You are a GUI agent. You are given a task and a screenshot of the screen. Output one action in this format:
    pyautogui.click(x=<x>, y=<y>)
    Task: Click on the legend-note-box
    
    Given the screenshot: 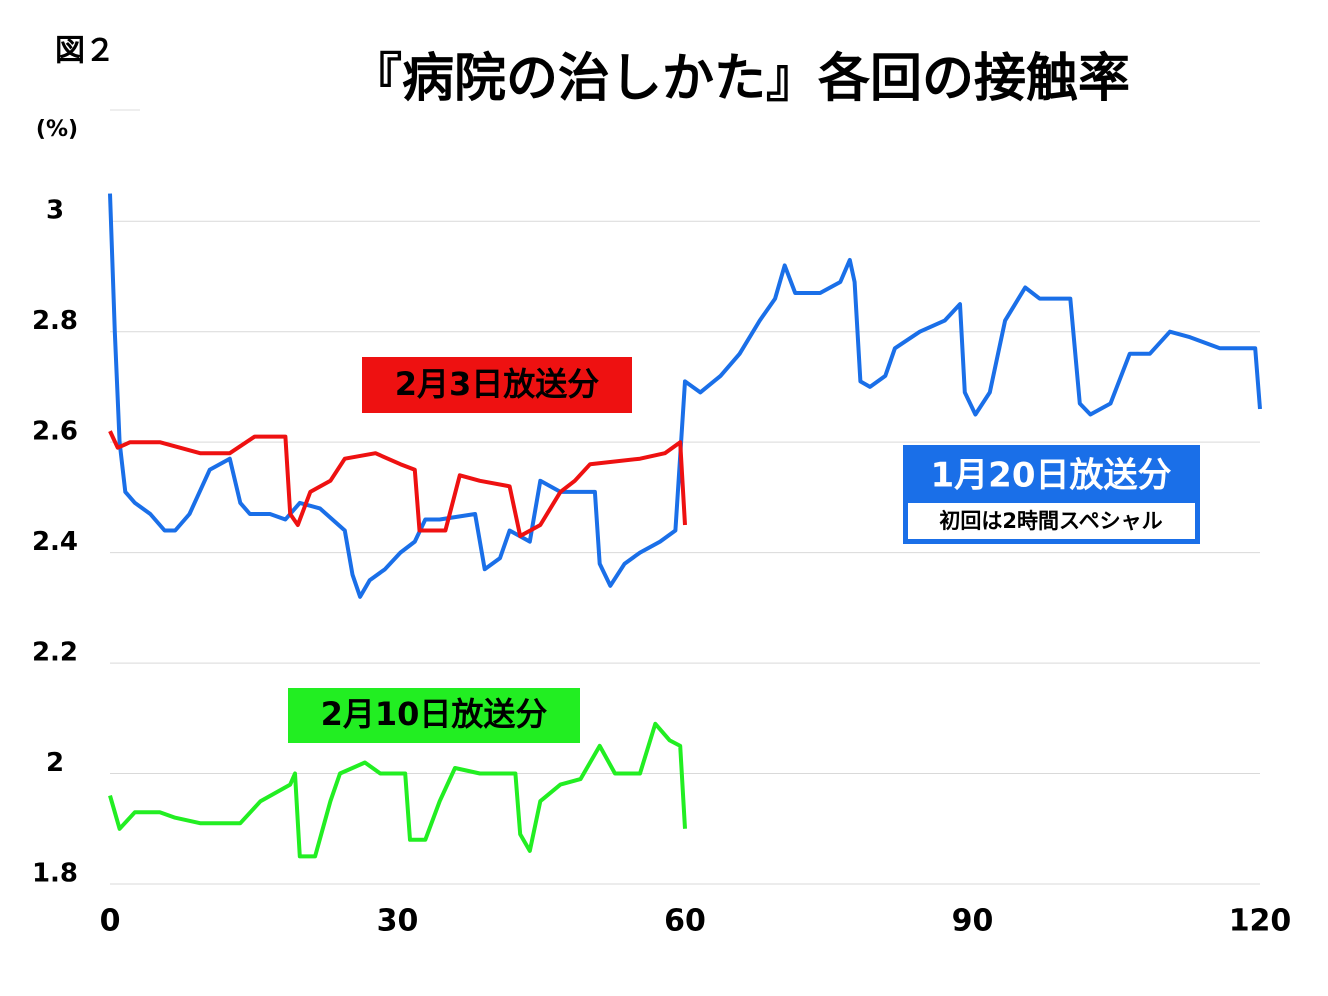 What is the action you would take?
    pyautogui.click(x=1051, y=521)
    